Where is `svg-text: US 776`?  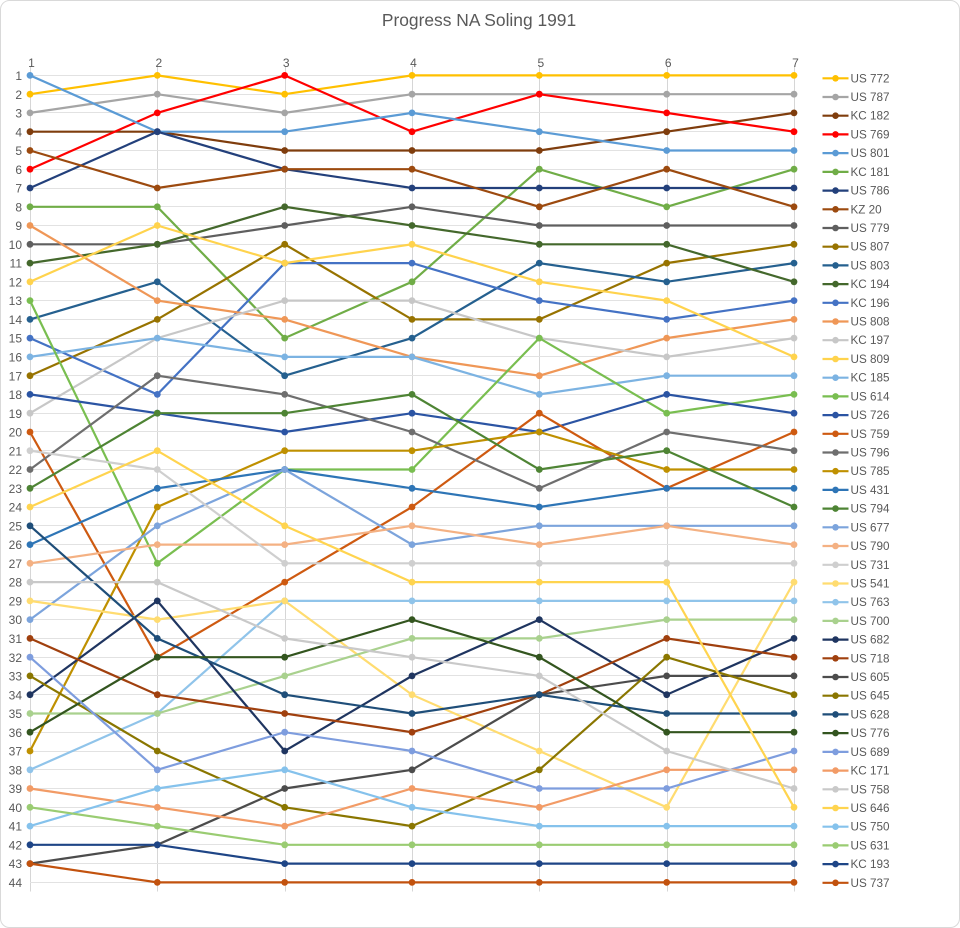
svg-text: US 776 is located at coordinates (870, 733).